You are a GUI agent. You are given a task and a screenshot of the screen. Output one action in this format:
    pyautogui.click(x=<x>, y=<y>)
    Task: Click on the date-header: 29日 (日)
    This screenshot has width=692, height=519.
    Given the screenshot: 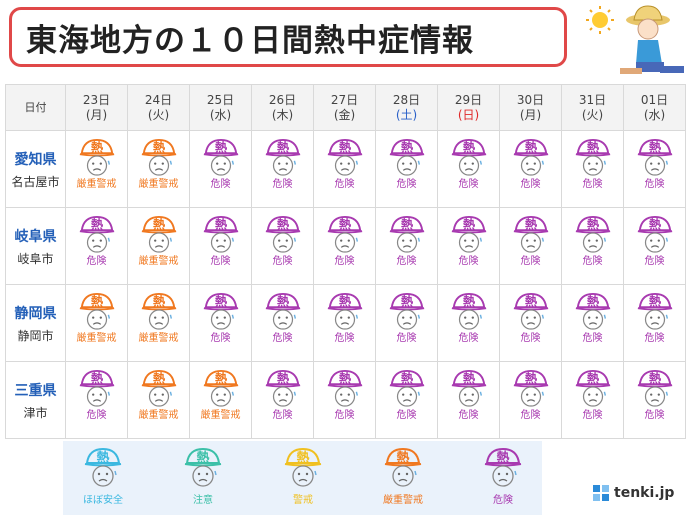 What is the action you would take?
    pyautogui.click(x=468, y=107)
    